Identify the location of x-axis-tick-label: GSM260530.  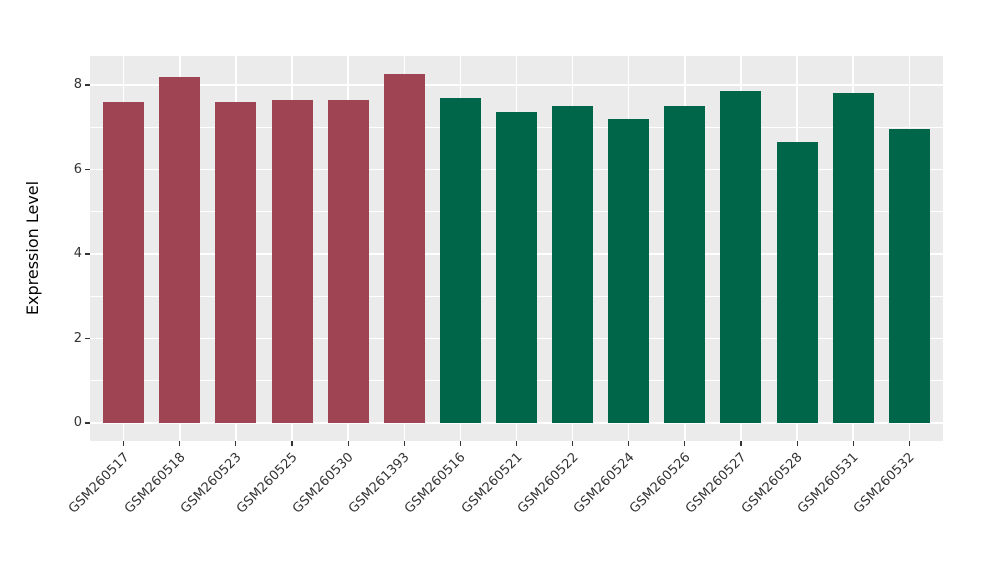
(323, 483).